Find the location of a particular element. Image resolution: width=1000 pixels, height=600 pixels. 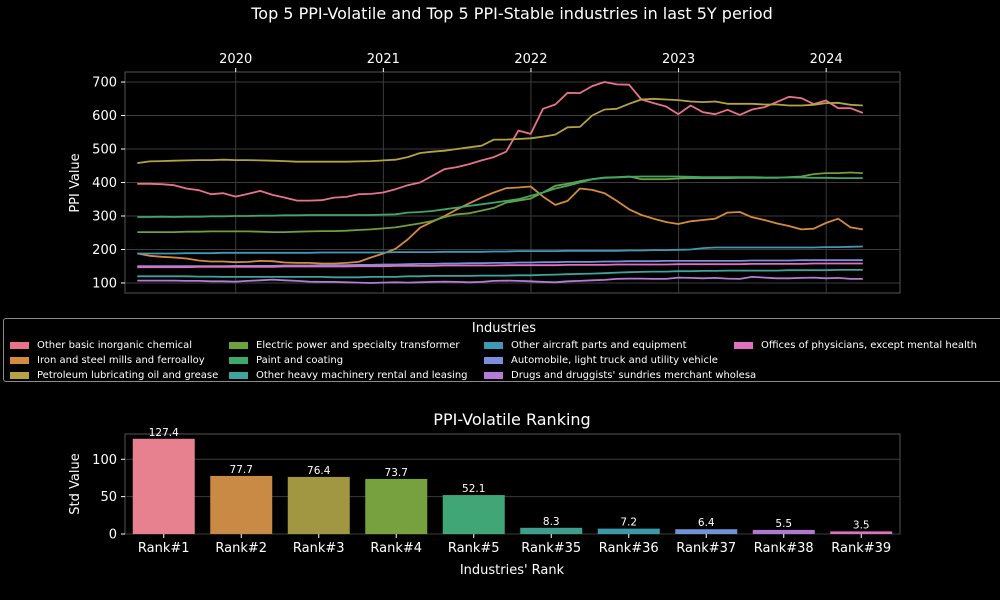

bar-chart-xtick-label: Rank#38 is located at coordinates (784, 548).